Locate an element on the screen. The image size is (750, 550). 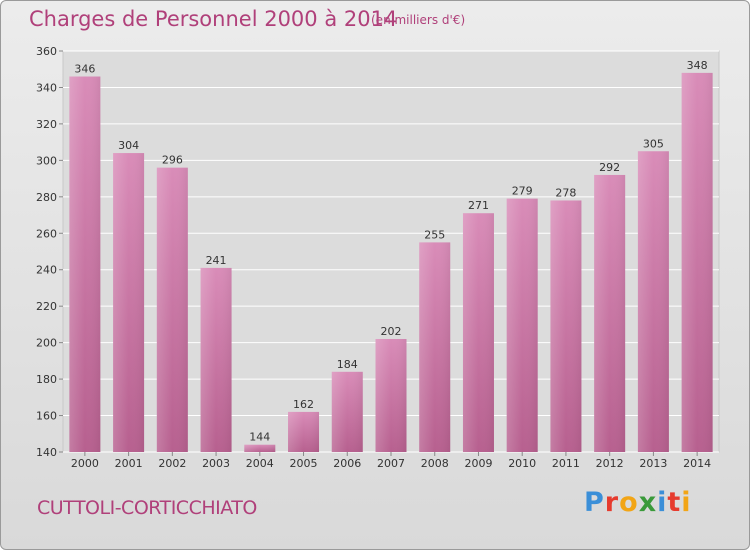
data-label-2012: 292 is located at coordinates (609, 167).